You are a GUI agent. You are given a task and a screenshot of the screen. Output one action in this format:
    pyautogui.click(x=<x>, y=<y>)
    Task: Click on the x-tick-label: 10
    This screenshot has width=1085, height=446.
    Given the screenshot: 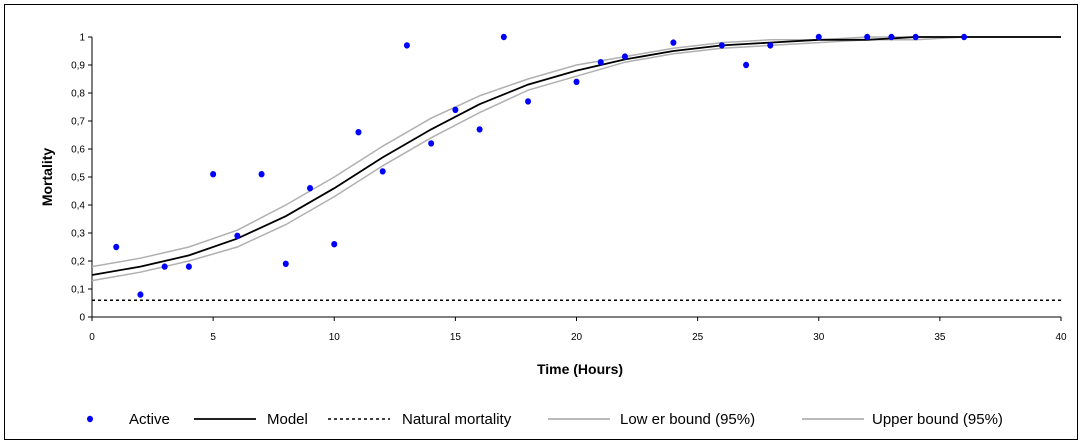 What is the action you would take?
    pyautogui.click(x=335, y=337)
    